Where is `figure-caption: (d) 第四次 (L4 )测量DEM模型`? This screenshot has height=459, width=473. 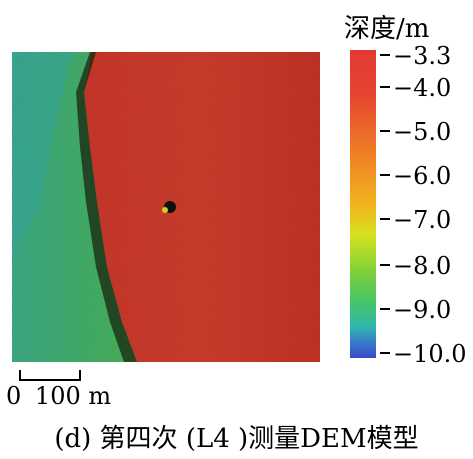
figure-caption: (d) 第四次 (L4 )测量DEM模型 is located at coordinates (236, 439).